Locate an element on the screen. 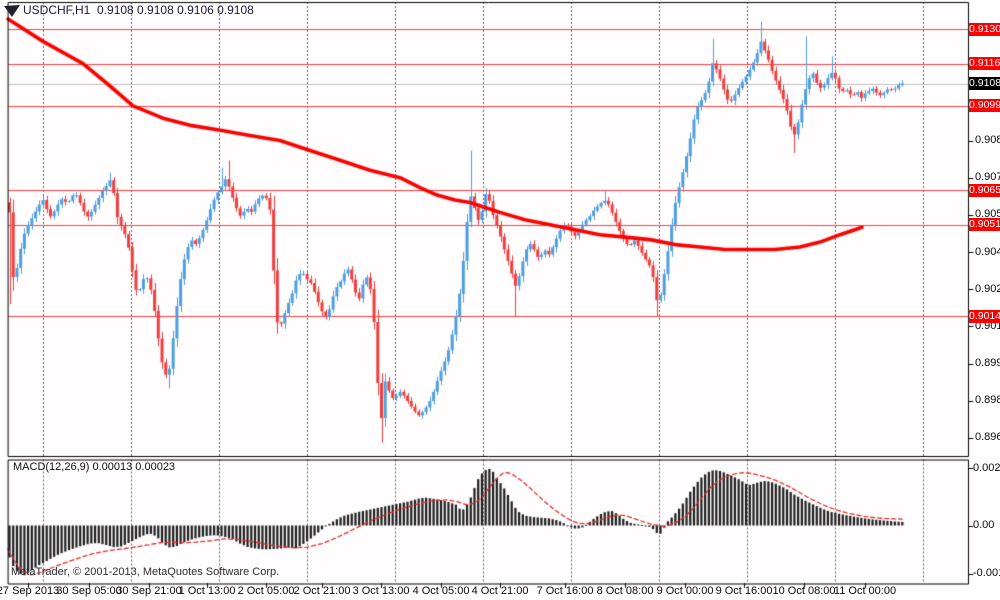 This screenshot has width=1000, height=600. time-axis-label: 2 Oct 05:00 is located at coordinates (266, 591).